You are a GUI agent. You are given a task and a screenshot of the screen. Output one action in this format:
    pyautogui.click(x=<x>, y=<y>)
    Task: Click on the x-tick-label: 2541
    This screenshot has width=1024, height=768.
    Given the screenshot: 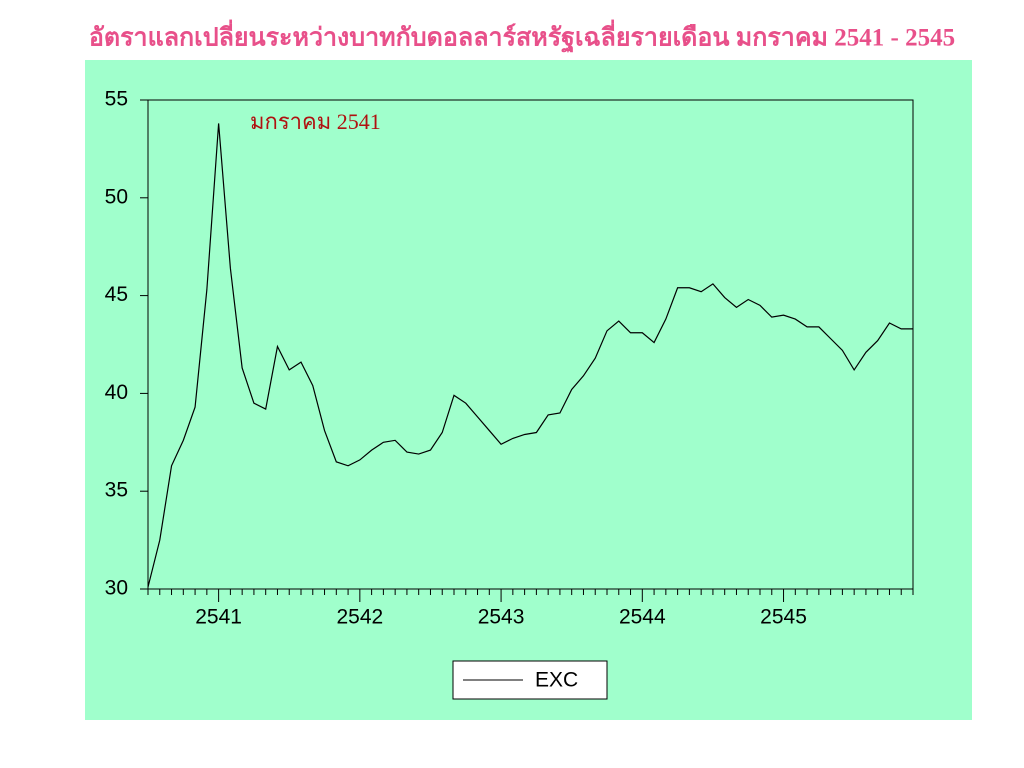 What is the action you would take?
    pyautogui.click(x=218, y=617)
    